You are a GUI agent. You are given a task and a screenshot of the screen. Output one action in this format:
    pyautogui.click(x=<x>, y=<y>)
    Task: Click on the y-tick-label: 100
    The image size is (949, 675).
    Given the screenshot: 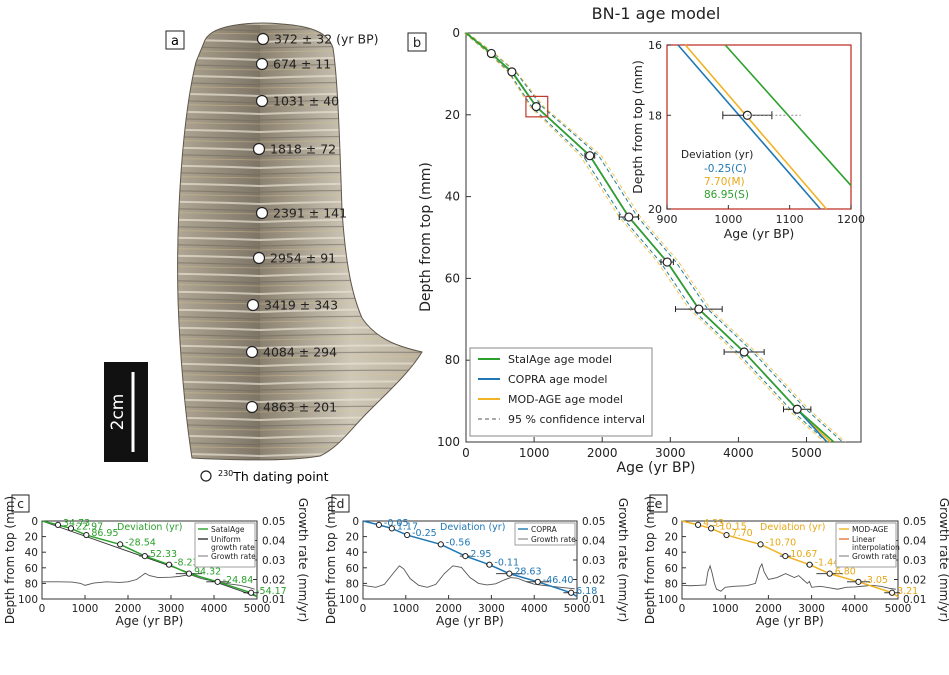 What is the action you would take?
    pyautogui.click(x=668, y=600)
    